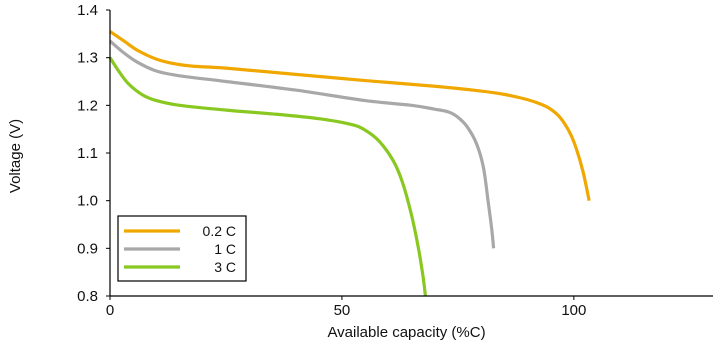 Image resolution: width=715 pixels, height=344 pixels. I want to click on x-tick-label: 100, so click(573, 310).